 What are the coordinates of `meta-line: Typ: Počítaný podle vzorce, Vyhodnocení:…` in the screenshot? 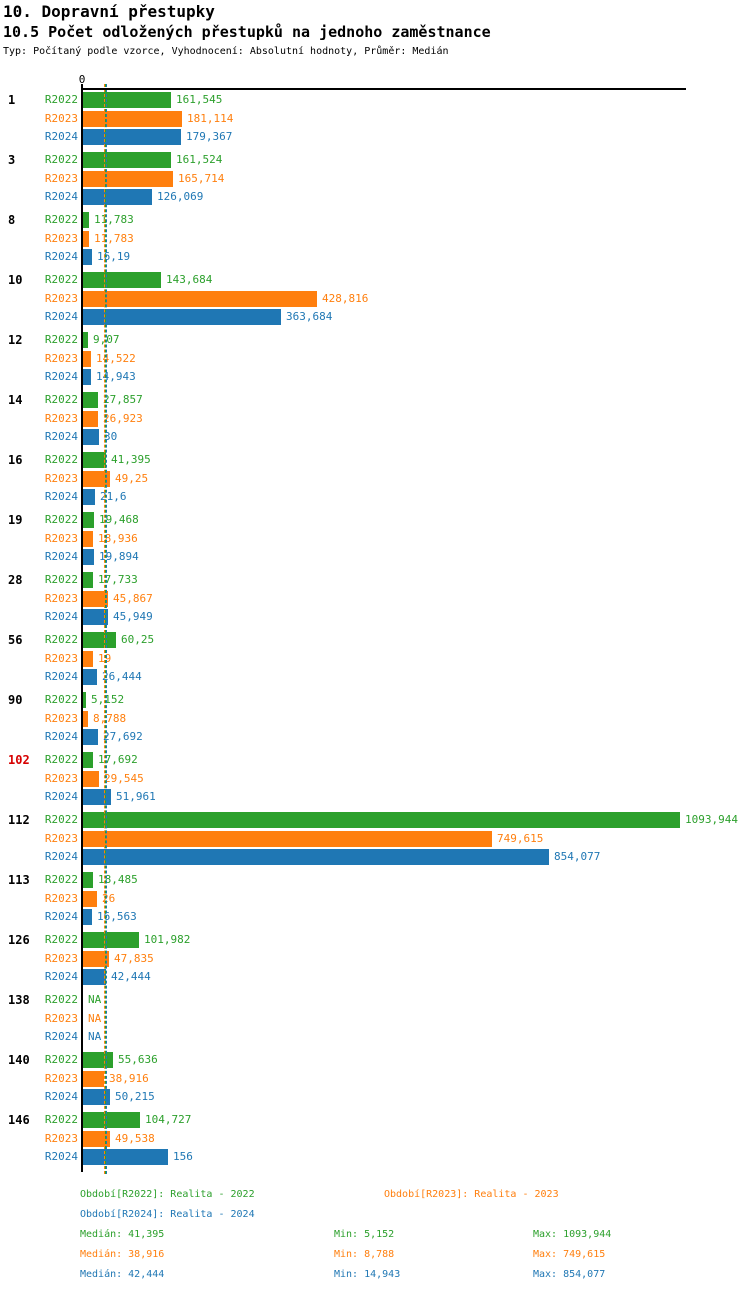 It's located at (226, 51).